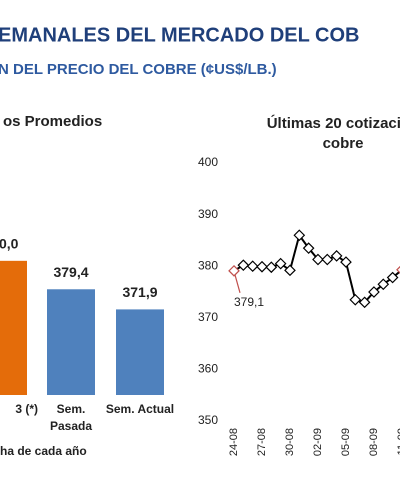 The height and width of the screenshot is (478, 400). Describe the element at coordinates (398, 441) in the screenshot. I see `x-tick-label: 11-09` at that location.